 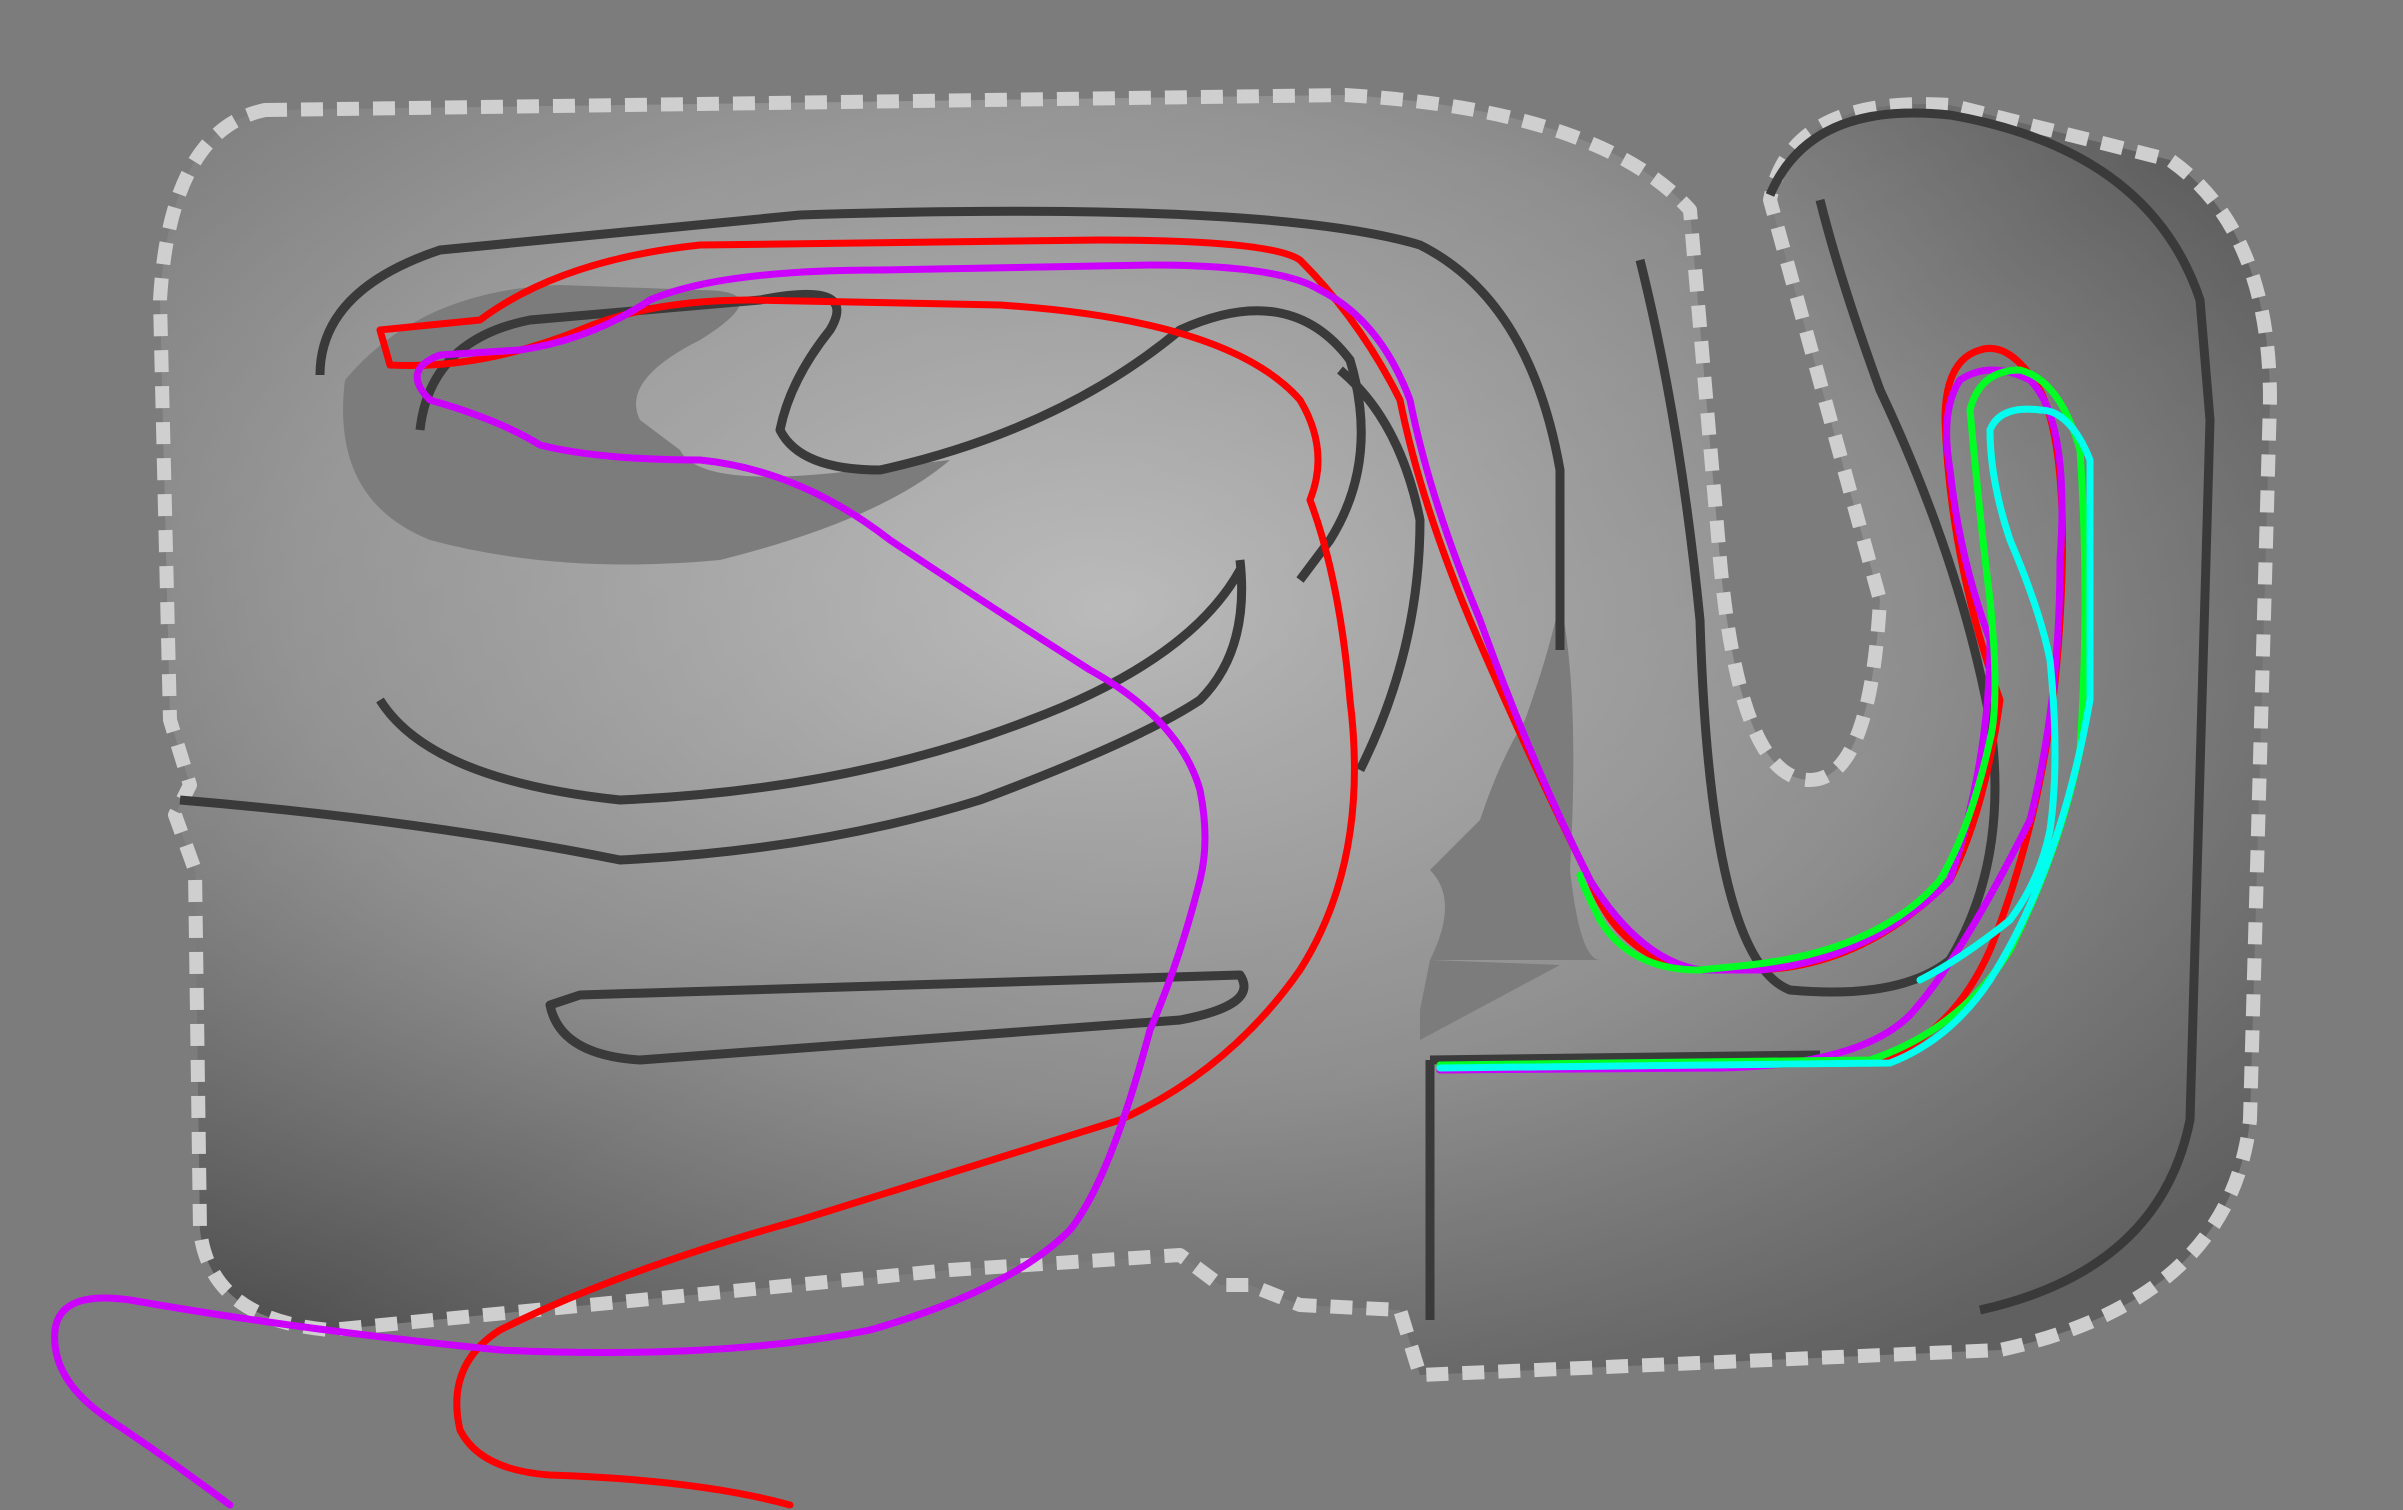 What do you see at coordinates (897, 1017) in the screenshot?
I see `wall-lower-tongue` at bounding box center [897, 1017].